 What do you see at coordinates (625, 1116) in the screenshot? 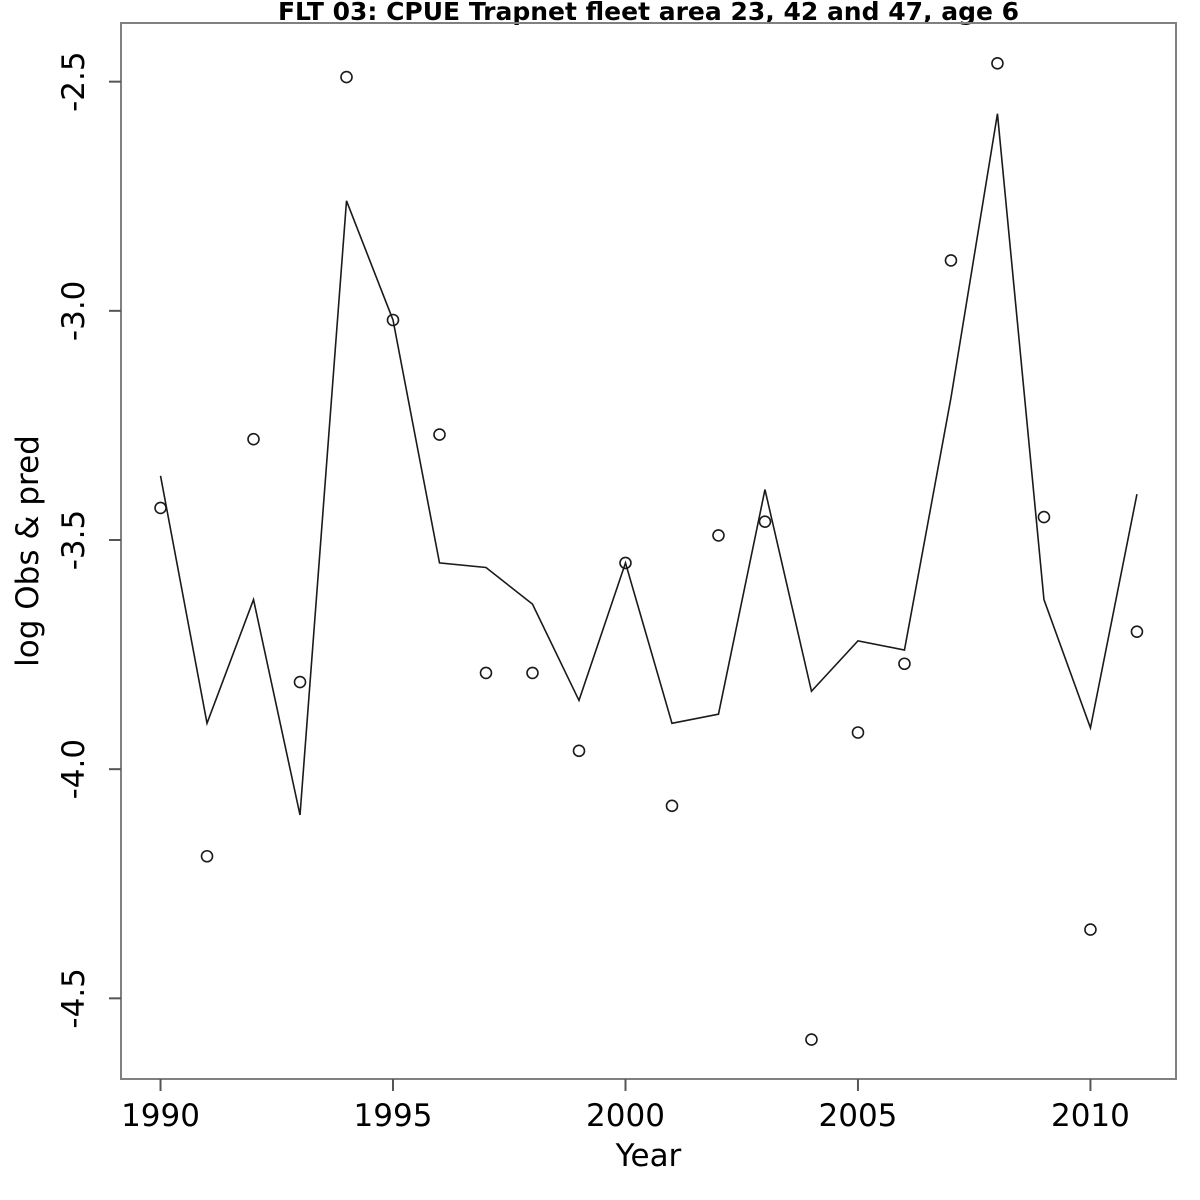
I see `x-tick-label: 2000` at bounding box center [625, 1116].